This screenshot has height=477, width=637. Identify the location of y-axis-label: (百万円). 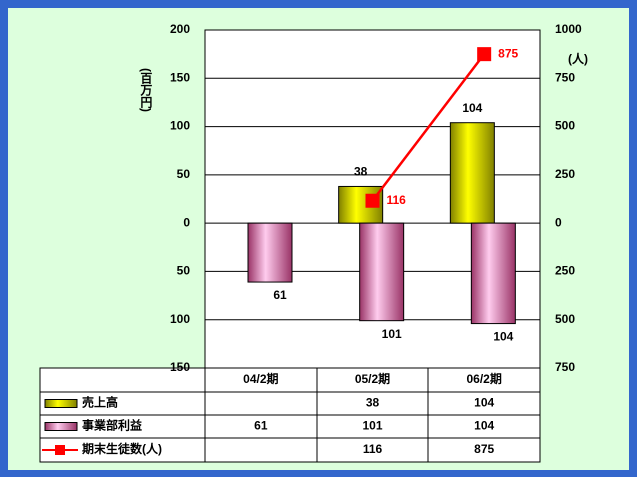
(146, 90).